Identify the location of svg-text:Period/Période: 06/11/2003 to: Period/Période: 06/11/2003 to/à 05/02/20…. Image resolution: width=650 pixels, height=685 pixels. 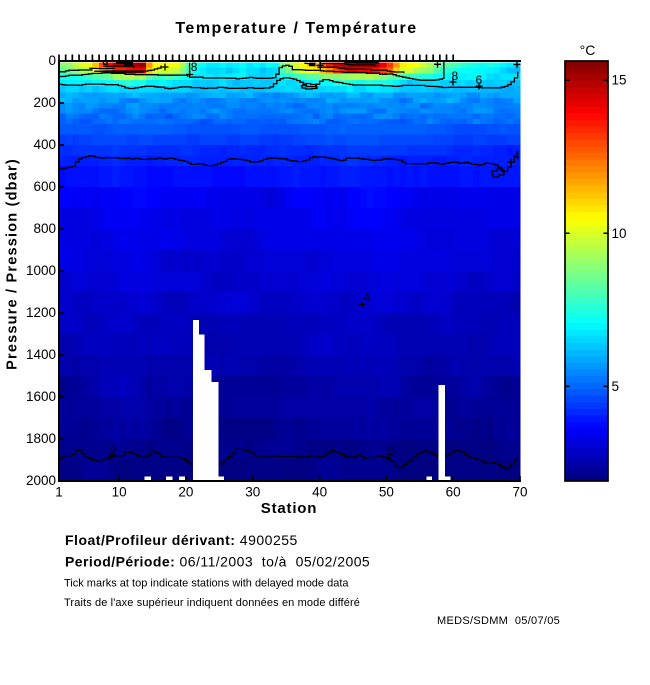
(217, 562).